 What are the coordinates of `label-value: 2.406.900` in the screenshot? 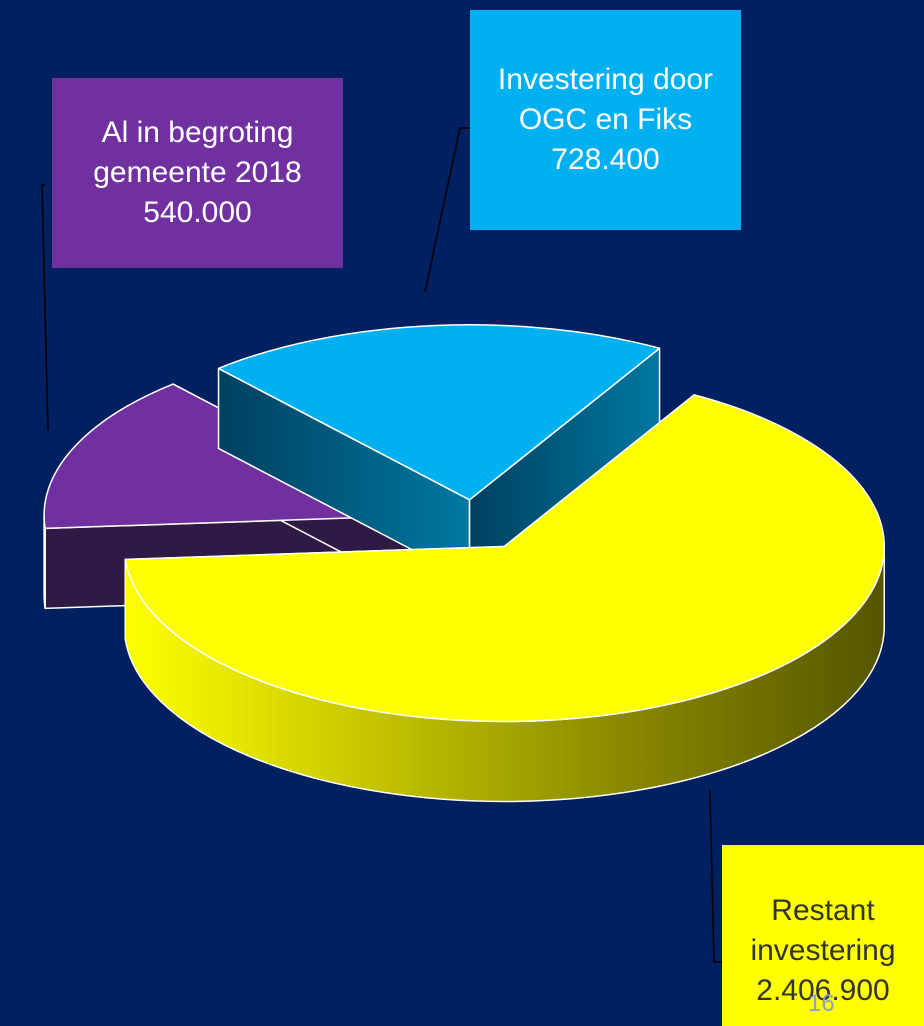 It's located at (823, 990).